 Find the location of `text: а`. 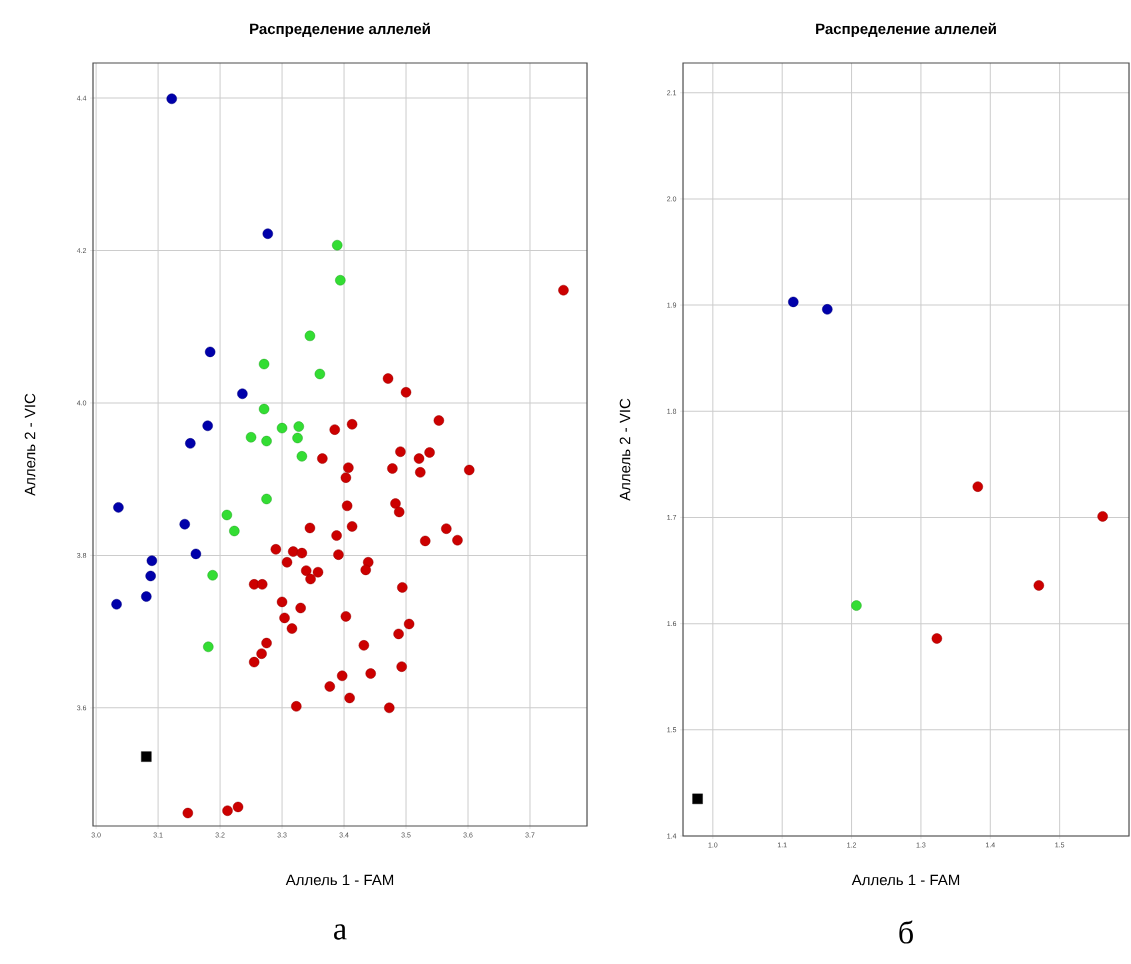

text: а is located at coordinates (340, 932).